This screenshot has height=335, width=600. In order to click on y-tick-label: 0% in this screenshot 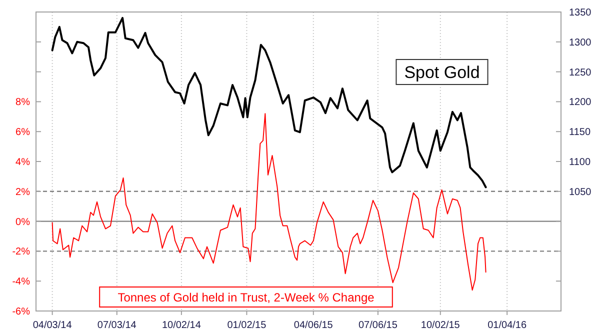, I will do `click(23, 222)`.